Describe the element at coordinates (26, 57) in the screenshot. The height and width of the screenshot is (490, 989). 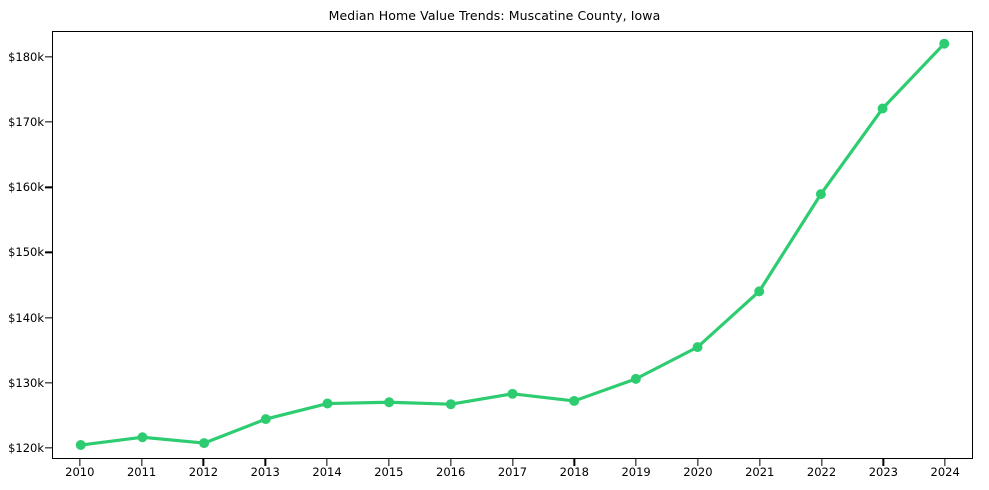
I see `y-axis-tick-label: $180k` at that location.